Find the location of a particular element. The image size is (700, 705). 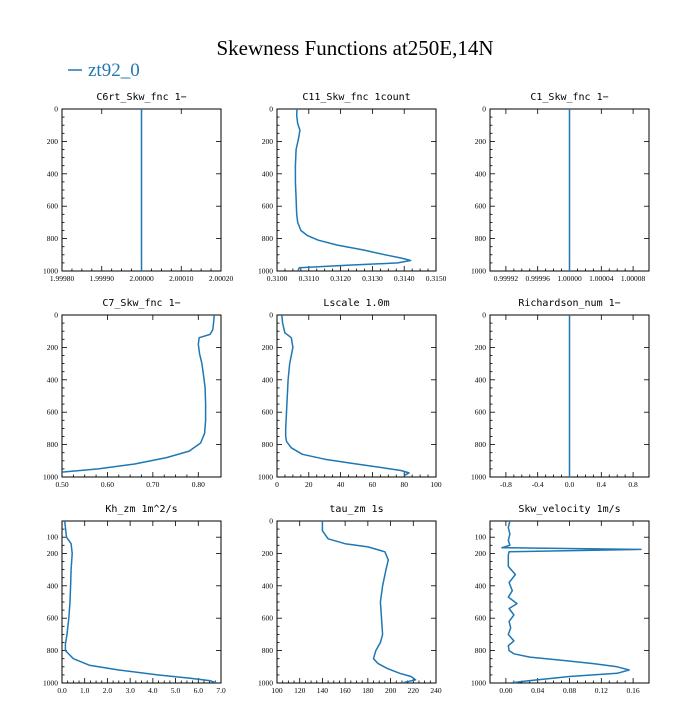

x-tick-label: 0 is located at coordinates (277, 484).